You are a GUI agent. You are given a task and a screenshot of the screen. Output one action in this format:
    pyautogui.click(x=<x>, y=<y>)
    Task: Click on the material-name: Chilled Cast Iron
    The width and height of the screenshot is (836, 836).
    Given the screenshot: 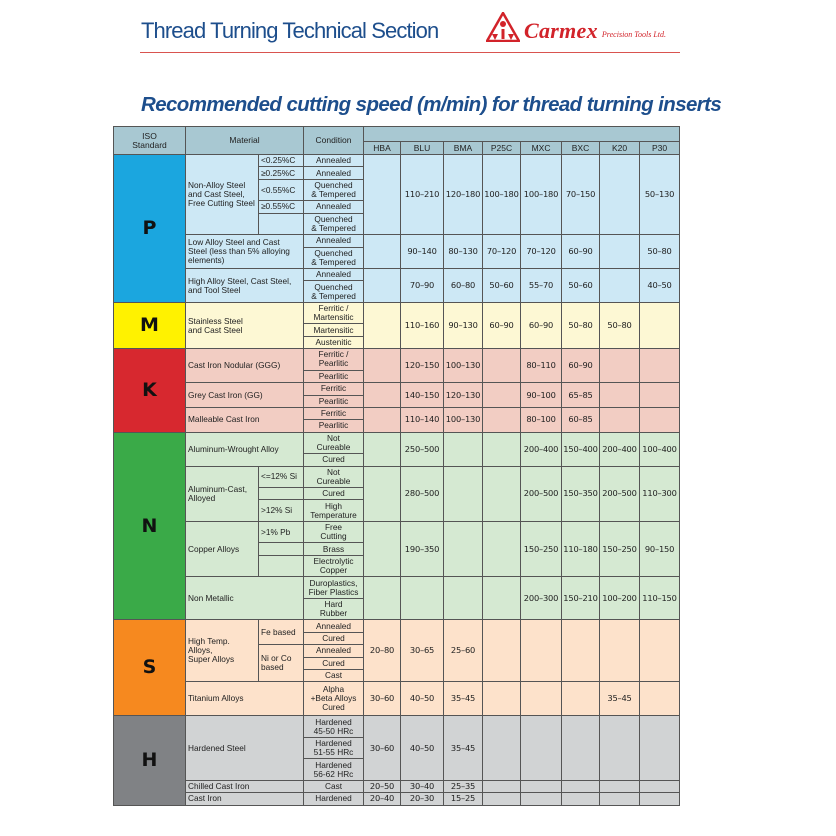 What is the action you would take?
    pyautogui.click(x=244, y=786)
    